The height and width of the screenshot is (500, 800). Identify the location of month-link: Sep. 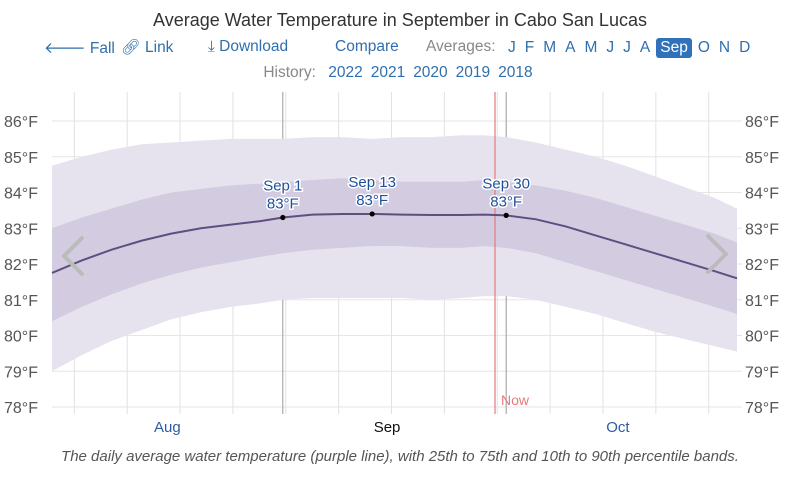
(674, 48).